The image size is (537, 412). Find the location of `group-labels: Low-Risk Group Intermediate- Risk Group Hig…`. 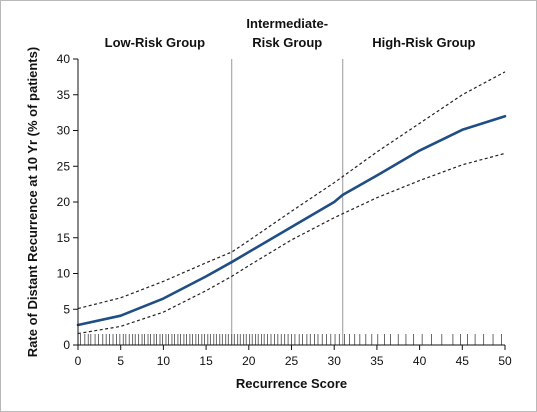

group-labels: Low-Risk Group Intermediate- Risk Group Hig… is located at coordinates (290, 33).